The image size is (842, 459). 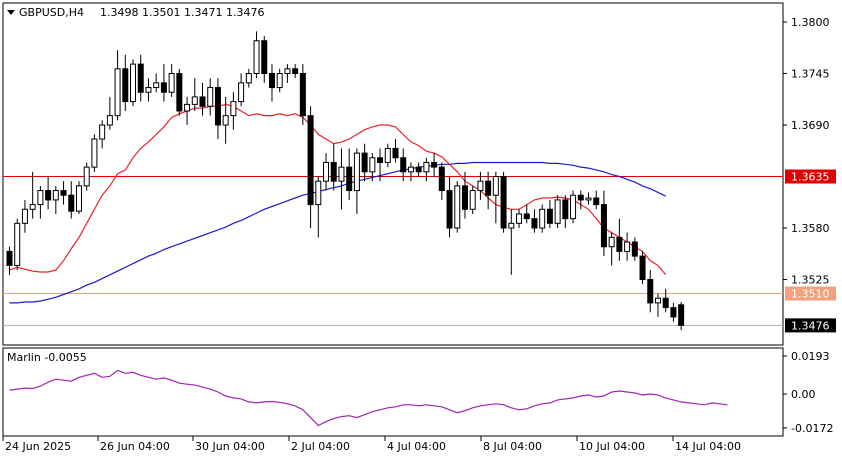 I want to click on indicator-label: Marlin -0.0055, so click(x=47, y=357).